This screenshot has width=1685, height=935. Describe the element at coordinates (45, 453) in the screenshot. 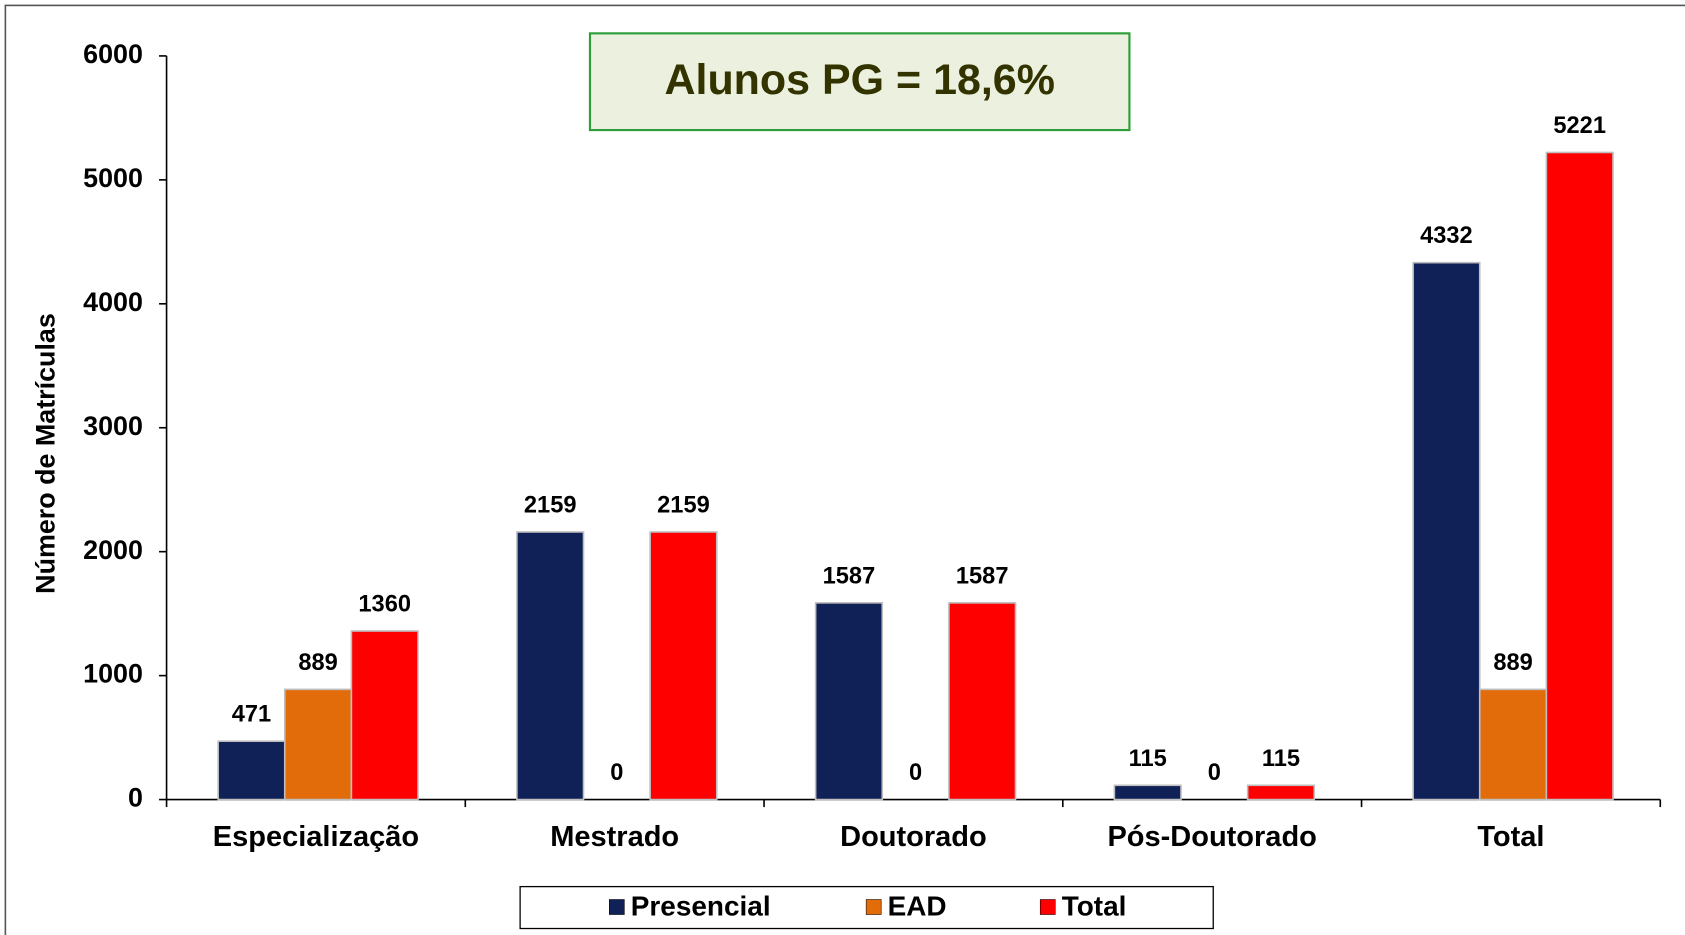

I see `y-axis-label: Número de Matrículas` at that location.